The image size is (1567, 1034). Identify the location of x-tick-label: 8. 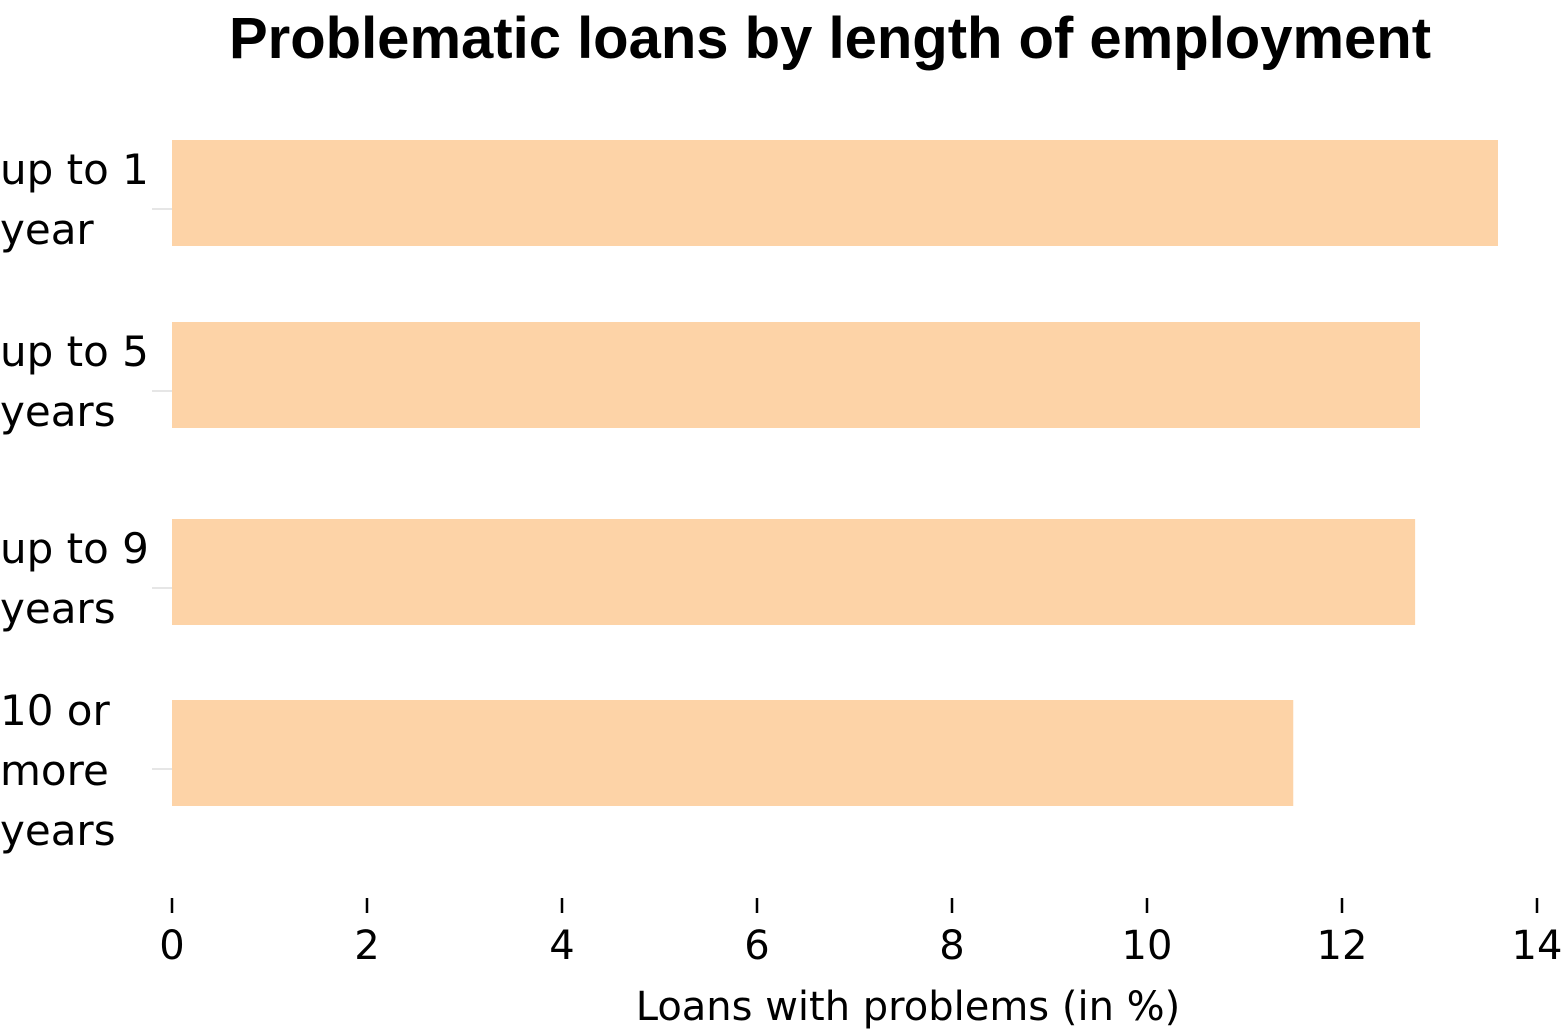
(951, 946).